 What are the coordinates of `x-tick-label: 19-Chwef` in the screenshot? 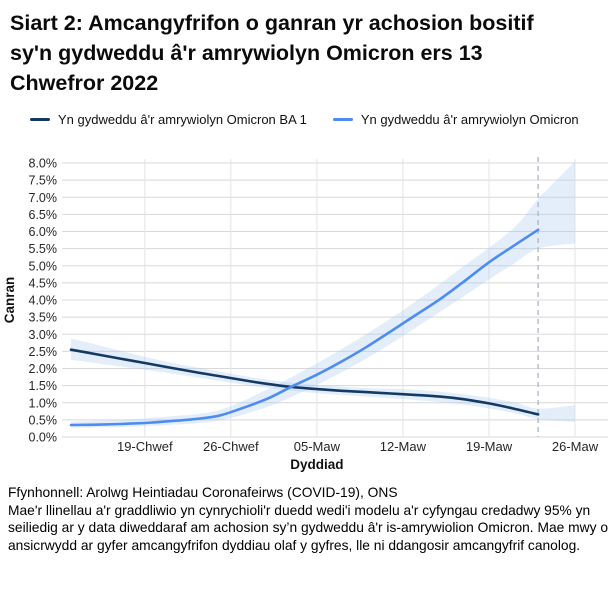 It's located at (145, 446).